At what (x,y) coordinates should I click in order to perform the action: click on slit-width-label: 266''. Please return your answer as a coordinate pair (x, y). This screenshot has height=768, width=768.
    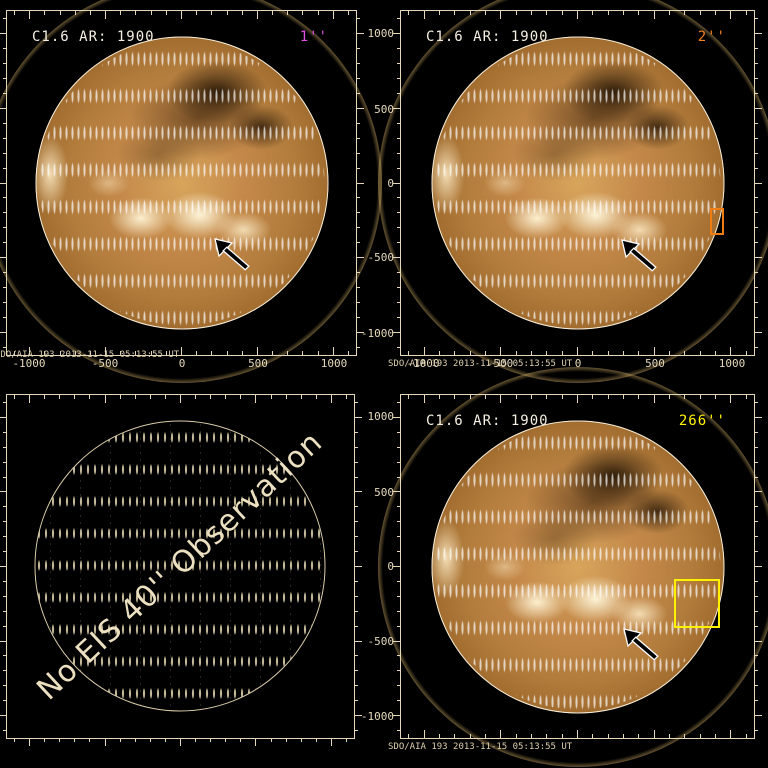
    Looking at the image, I should click on (702, 421).